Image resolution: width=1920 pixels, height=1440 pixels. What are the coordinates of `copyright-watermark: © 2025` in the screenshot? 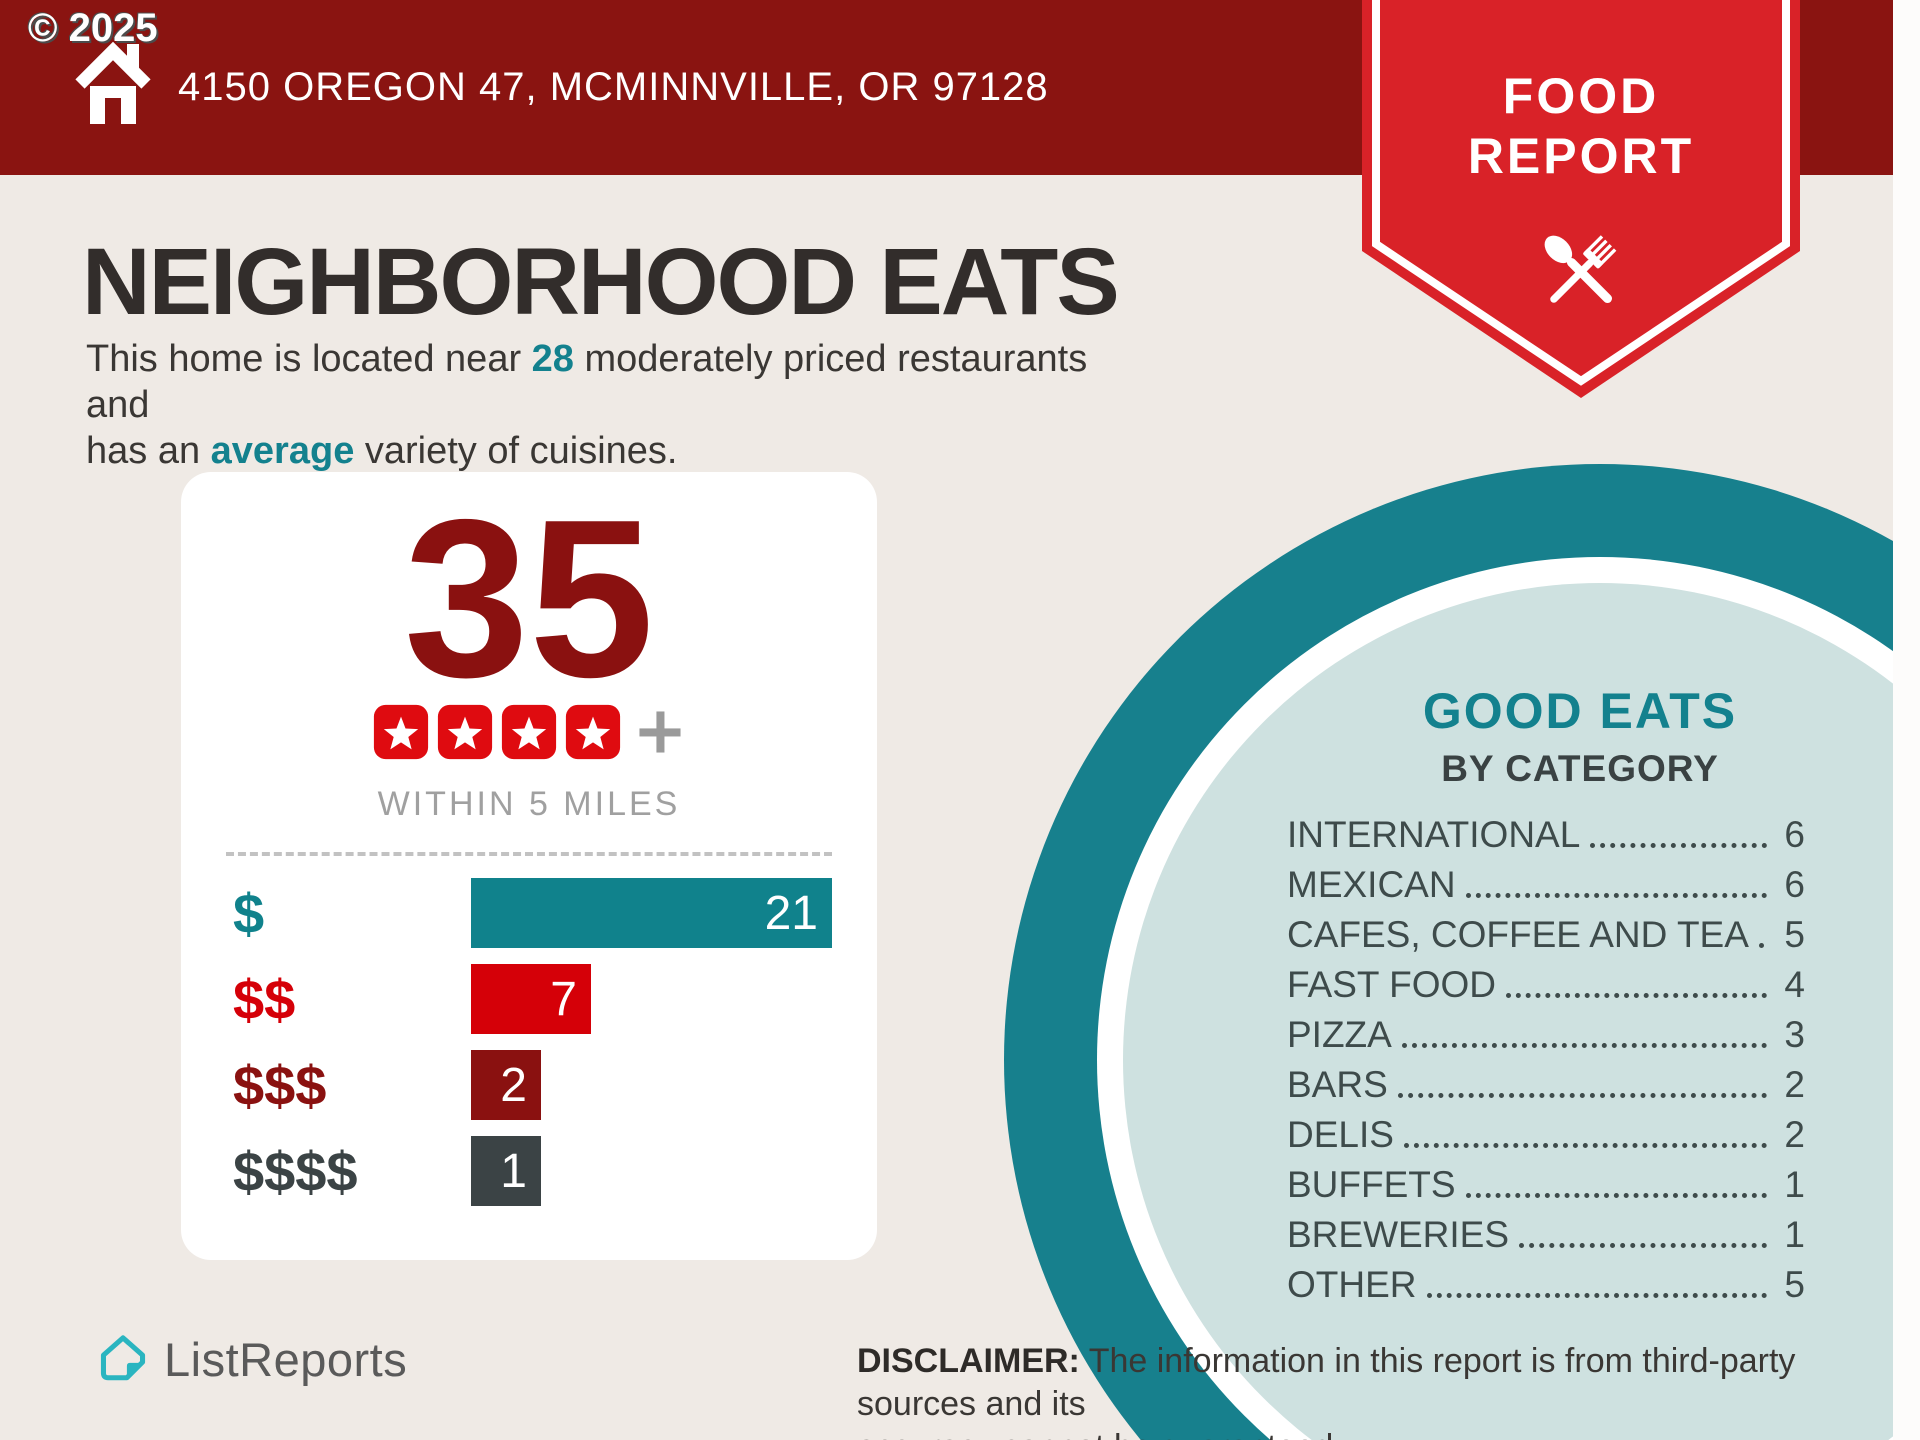 It's located at (93, 28).